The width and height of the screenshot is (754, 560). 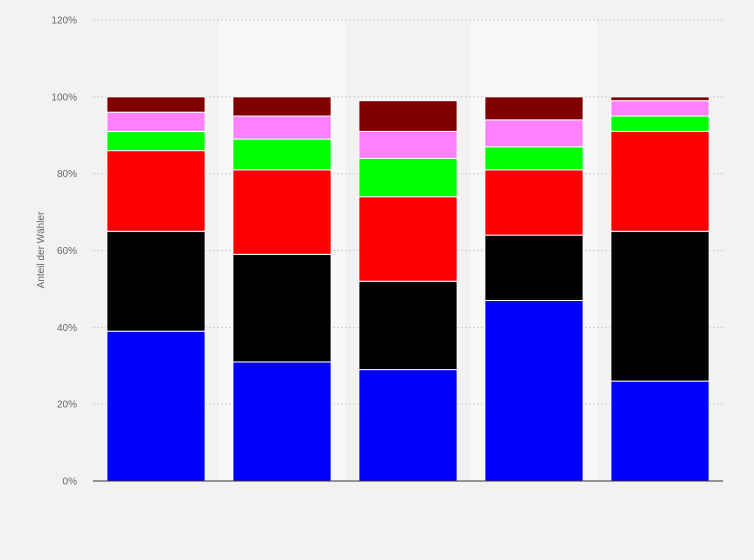 I want to click on y-tick-label: 60%, so click(x=67, y=251).